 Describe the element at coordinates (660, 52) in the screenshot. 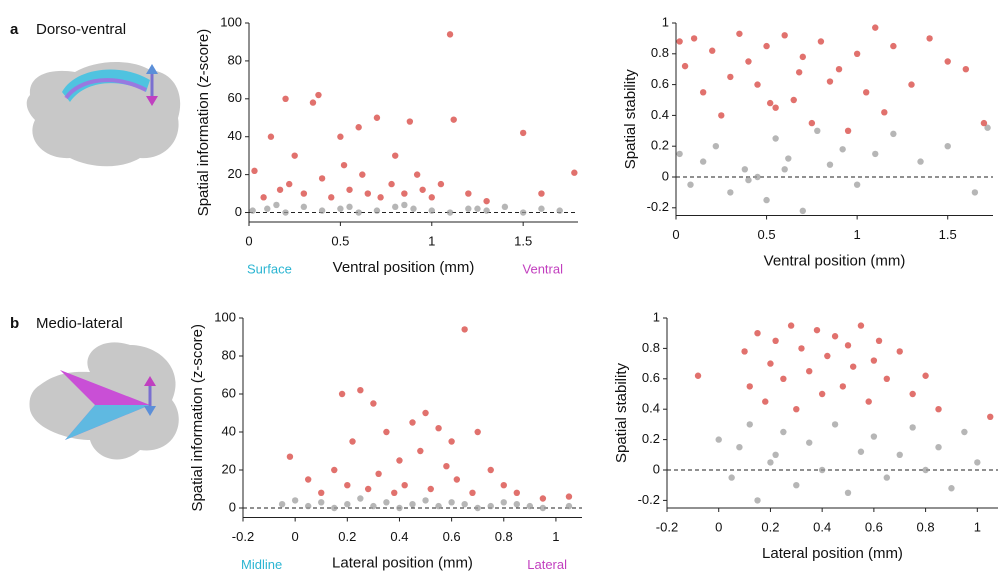

I see `y-tick-label: 0.8` at that location.